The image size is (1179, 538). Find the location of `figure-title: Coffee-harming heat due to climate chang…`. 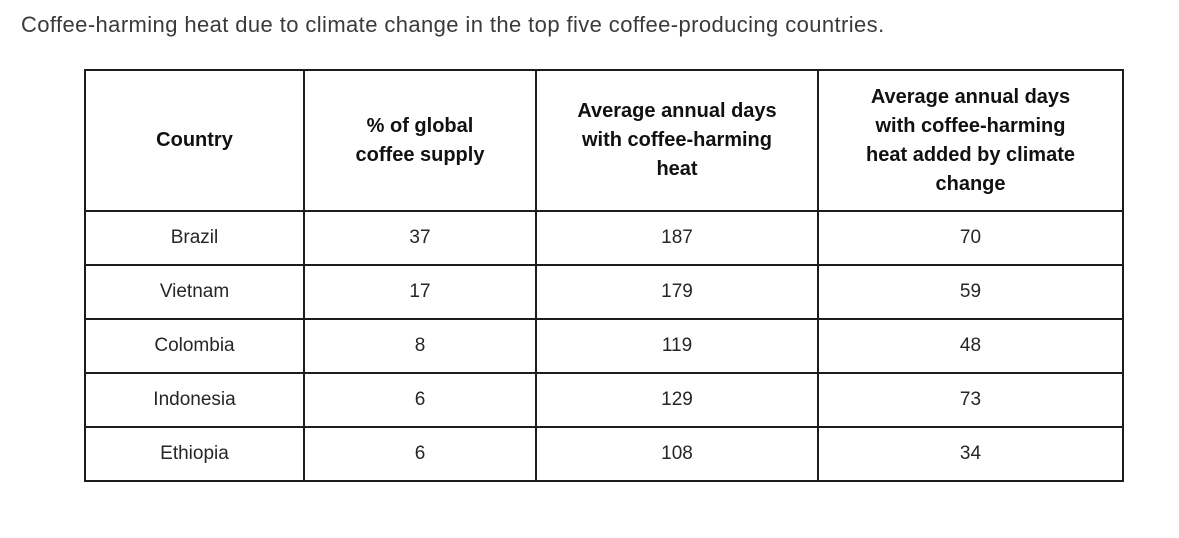

figure-title: Coffee-harming heat due to climate chang… is located at coordinates (453, 24).